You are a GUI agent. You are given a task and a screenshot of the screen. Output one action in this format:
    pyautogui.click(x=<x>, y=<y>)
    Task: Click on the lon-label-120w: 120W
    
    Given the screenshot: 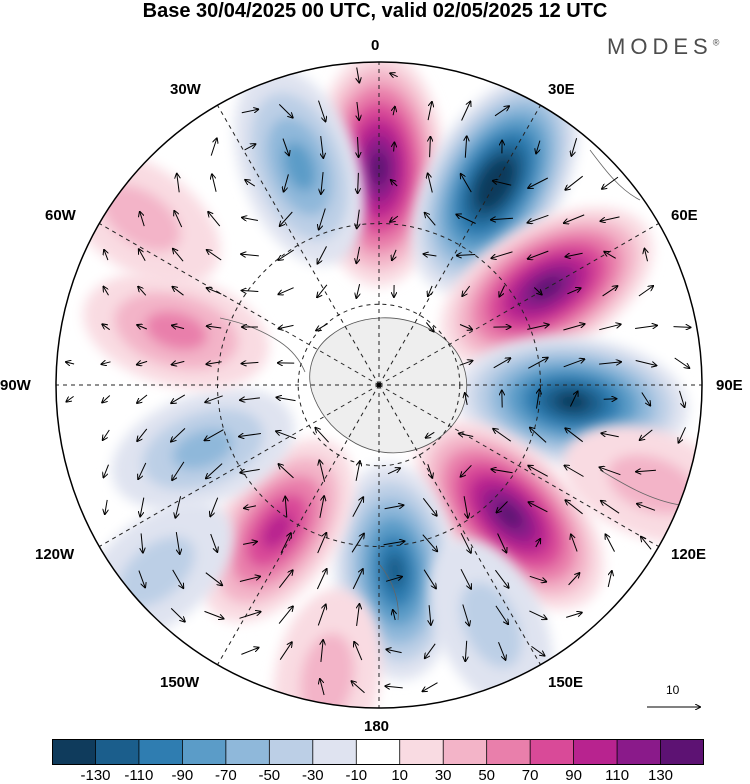 What is the action you would take?
    pyautogui.click(x=54, y=554)
    